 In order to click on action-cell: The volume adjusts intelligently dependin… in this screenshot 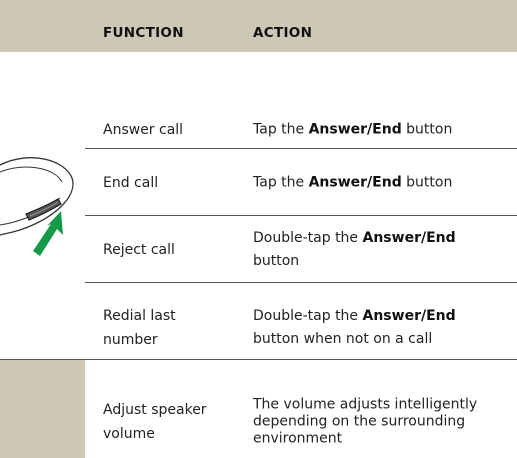, I will do `click(365, 422)`.